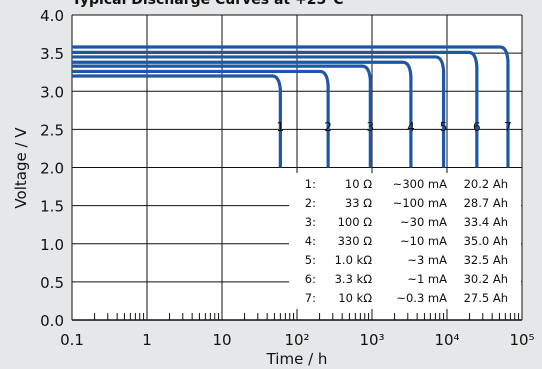 Image resolution: width=542 pixels, height=369 pixels. What do you see at coordinates (486, 260) in the screenshot?
I see `legend-capacity: 32.5 Ah` at bounding box center [486, 260].